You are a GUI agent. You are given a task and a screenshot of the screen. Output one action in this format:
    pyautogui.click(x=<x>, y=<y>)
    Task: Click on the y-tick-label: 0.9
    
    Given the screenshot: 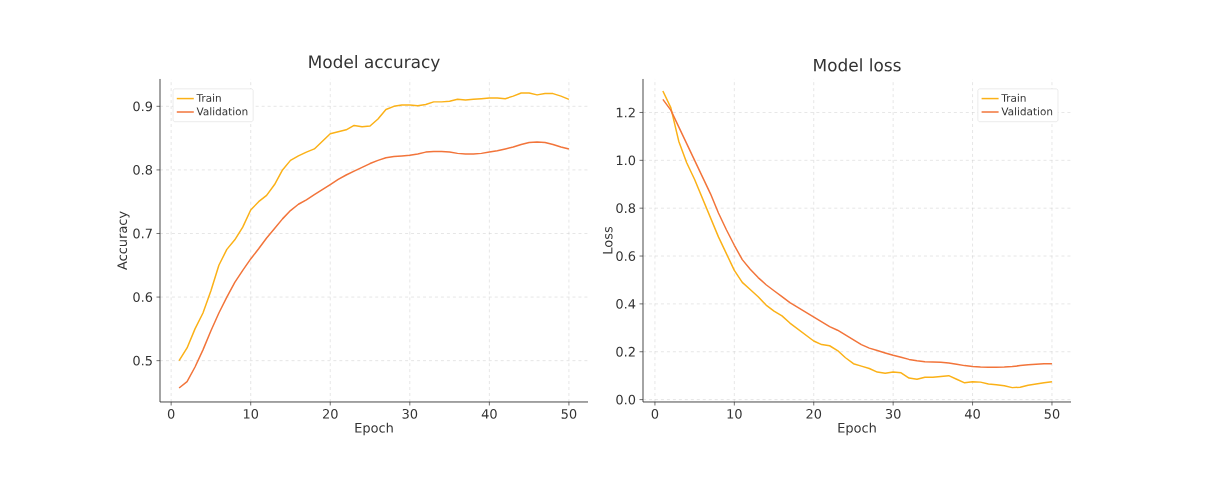 What is the action you would take?
    pyautogui.click(x=143, y=106)
    